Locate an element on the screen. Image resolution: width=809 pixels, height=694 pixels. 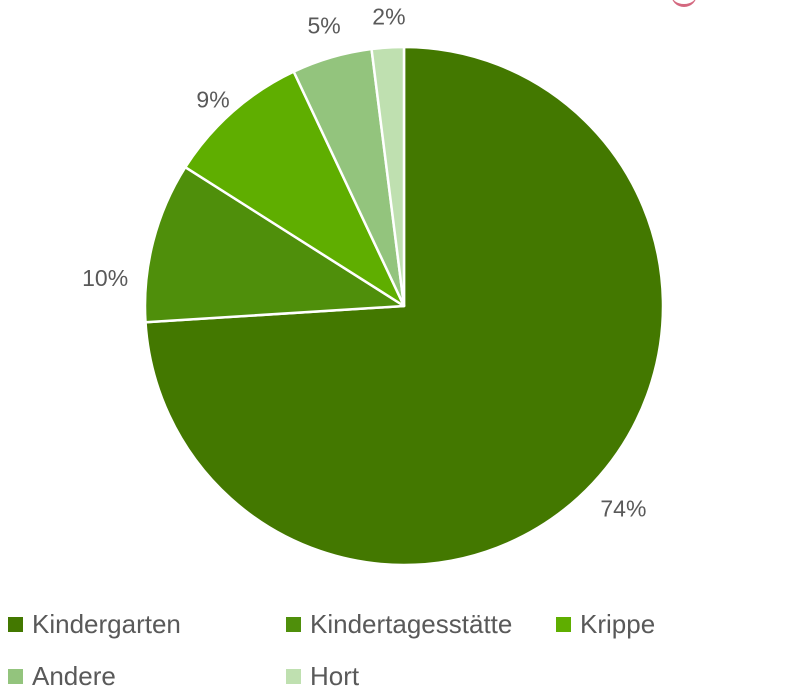
legend-item-kindergarten: Kindergarten is located at coordinates (94, 624).